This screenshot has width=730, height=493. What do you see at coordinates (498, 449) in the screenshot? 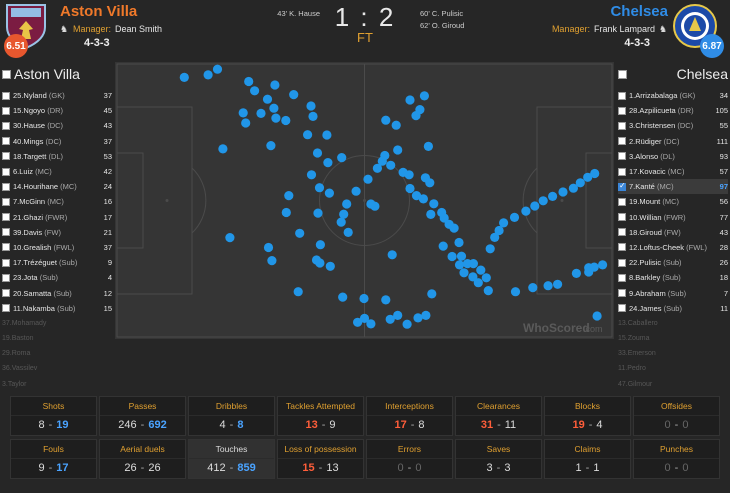
I see `stat-label: Saves` at bounding box center [498, 449].